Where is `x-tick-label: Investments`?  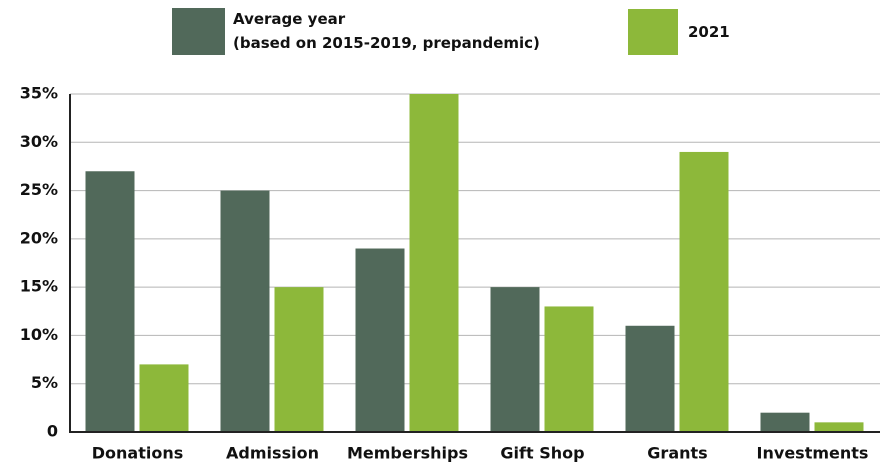
x-tick-label: Investments is located at coordinates (813, 453).